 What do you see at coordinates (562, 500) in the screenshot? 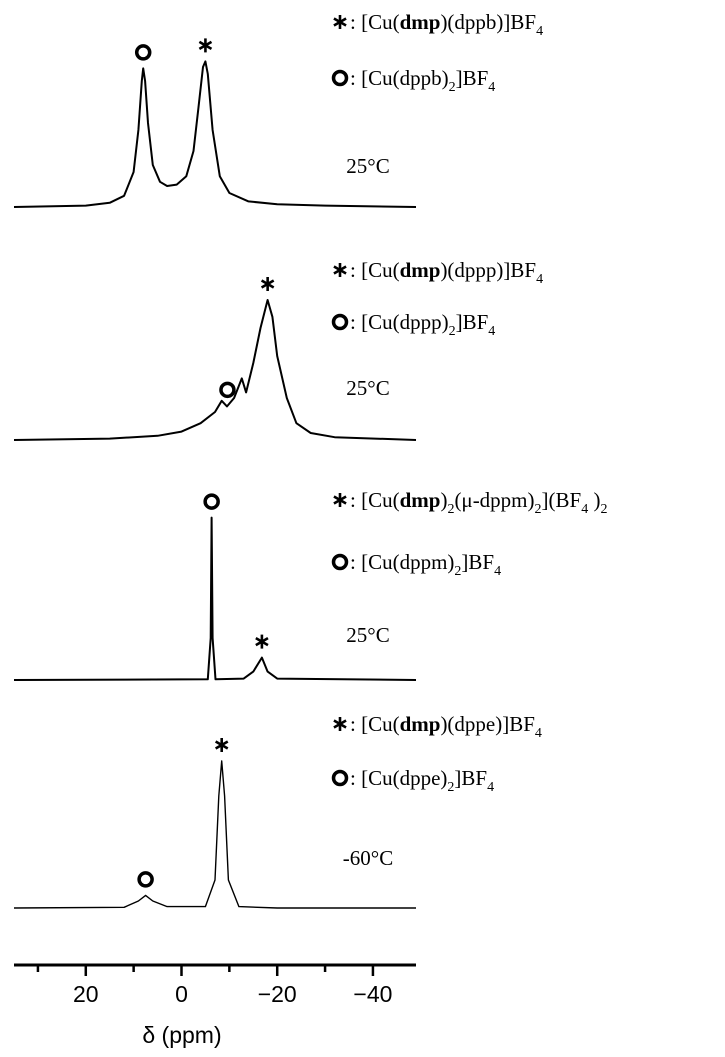
I see `label-run: ](BF` at bounding box center [562, 500].